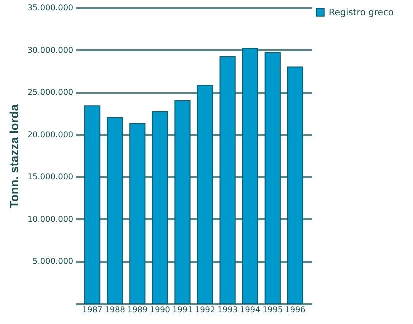  What do you see at coordinates (273, 310) in the screenshot?
I see `x-tick-label: 1995` at bounding box center [273, 310].